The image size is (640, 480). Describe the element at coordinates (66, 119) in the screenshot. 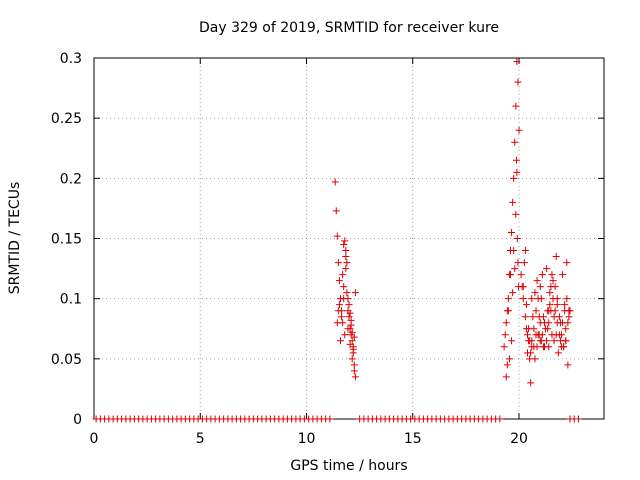

I see `y-tick-label-0.25: 0.25` at that location.